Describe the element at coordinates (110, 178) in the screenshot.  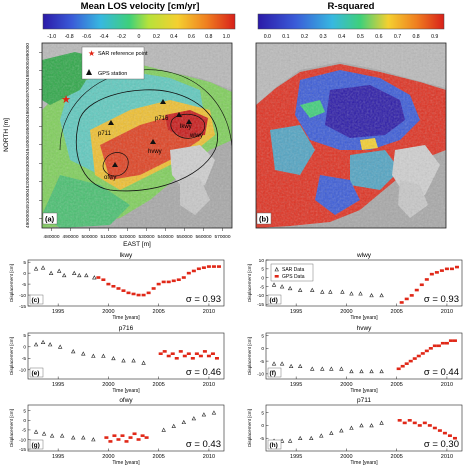
I see `station-ofwy-label: ofwy` at that location.